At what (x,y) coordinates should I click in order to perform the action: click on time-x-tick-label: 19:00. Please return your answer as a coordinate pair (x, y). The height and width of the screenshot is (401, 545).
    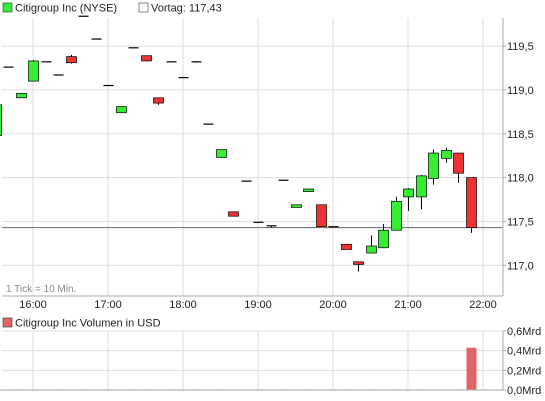
    Looking at the image, I should click on (258, 305).